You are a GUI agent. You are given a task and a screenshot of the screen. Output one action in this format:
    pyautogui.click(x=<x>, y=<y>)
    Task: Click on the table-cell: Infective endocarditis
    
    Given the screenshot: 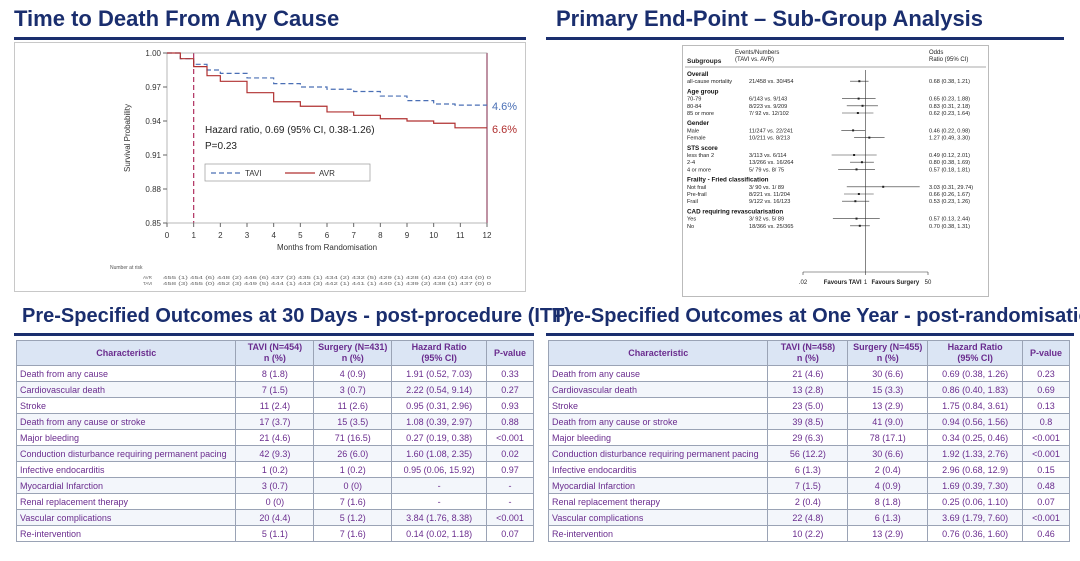 What is the action you would take?
    pyautogui.click(x=126, y=469)
    